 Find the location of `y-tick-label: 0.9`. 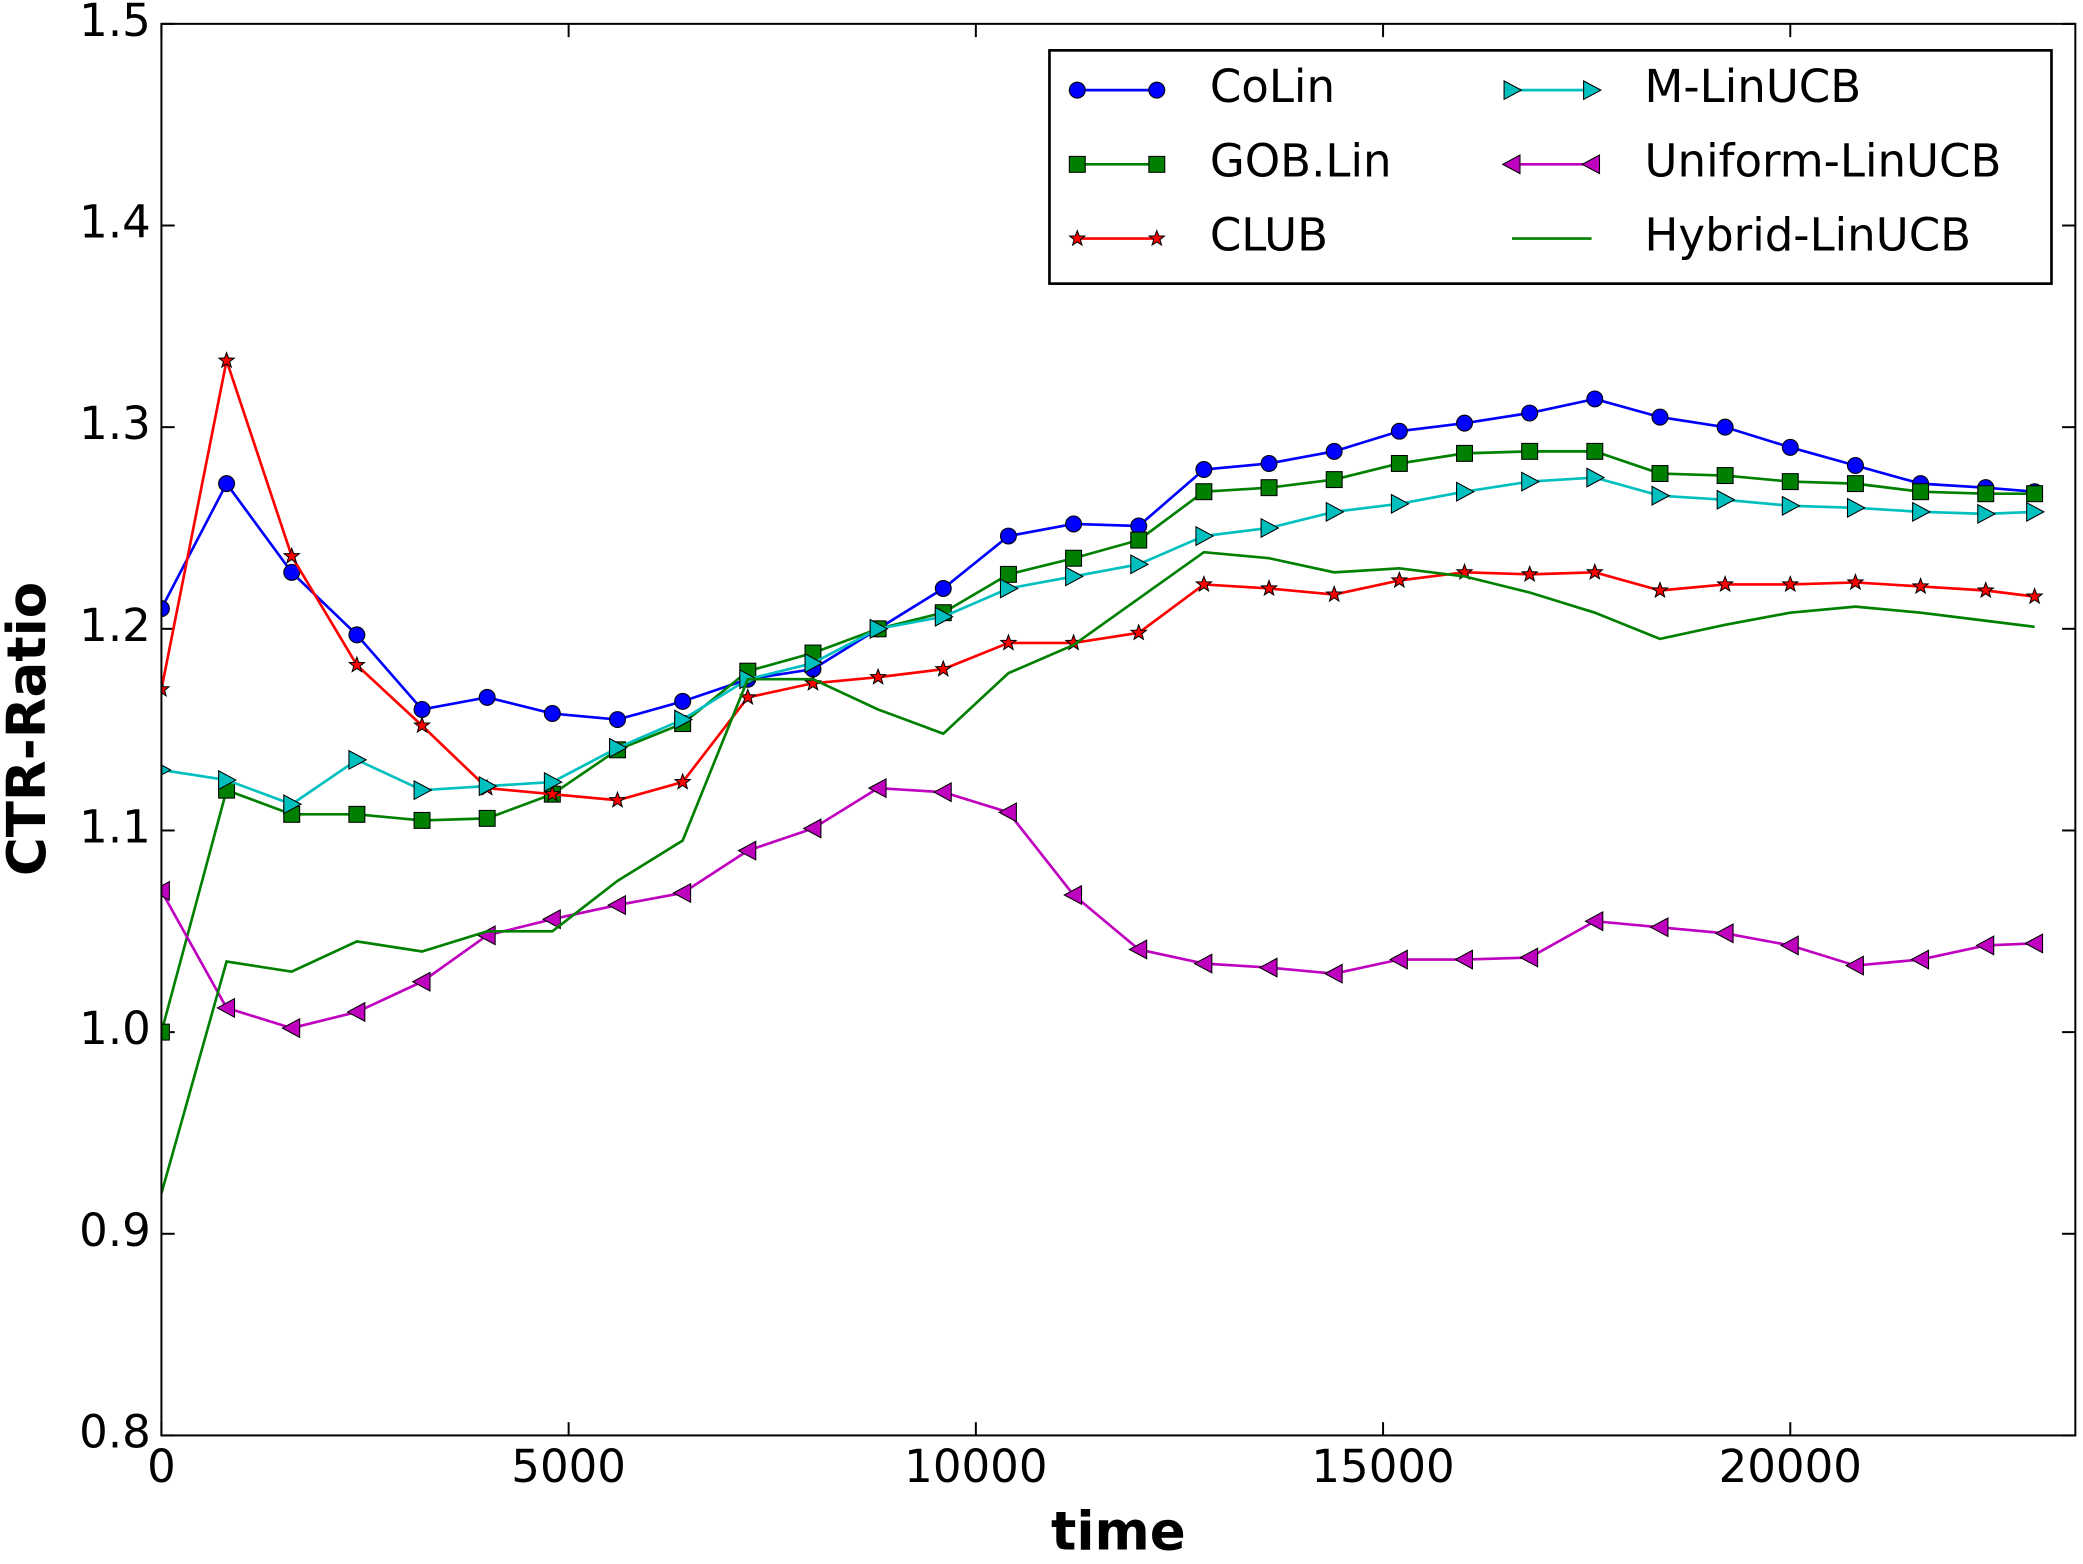

y-tick-label: 0.9 is located at coordinates (115, 1230).